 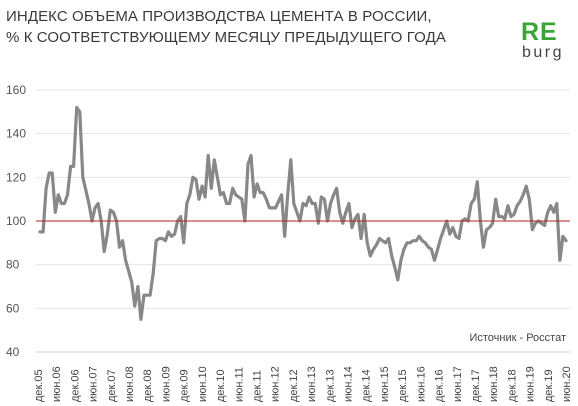 What do you see at coordinates (13, 265) in the screenshot?
I see `y-tick-label: 80` at bounding box center [13, 265].